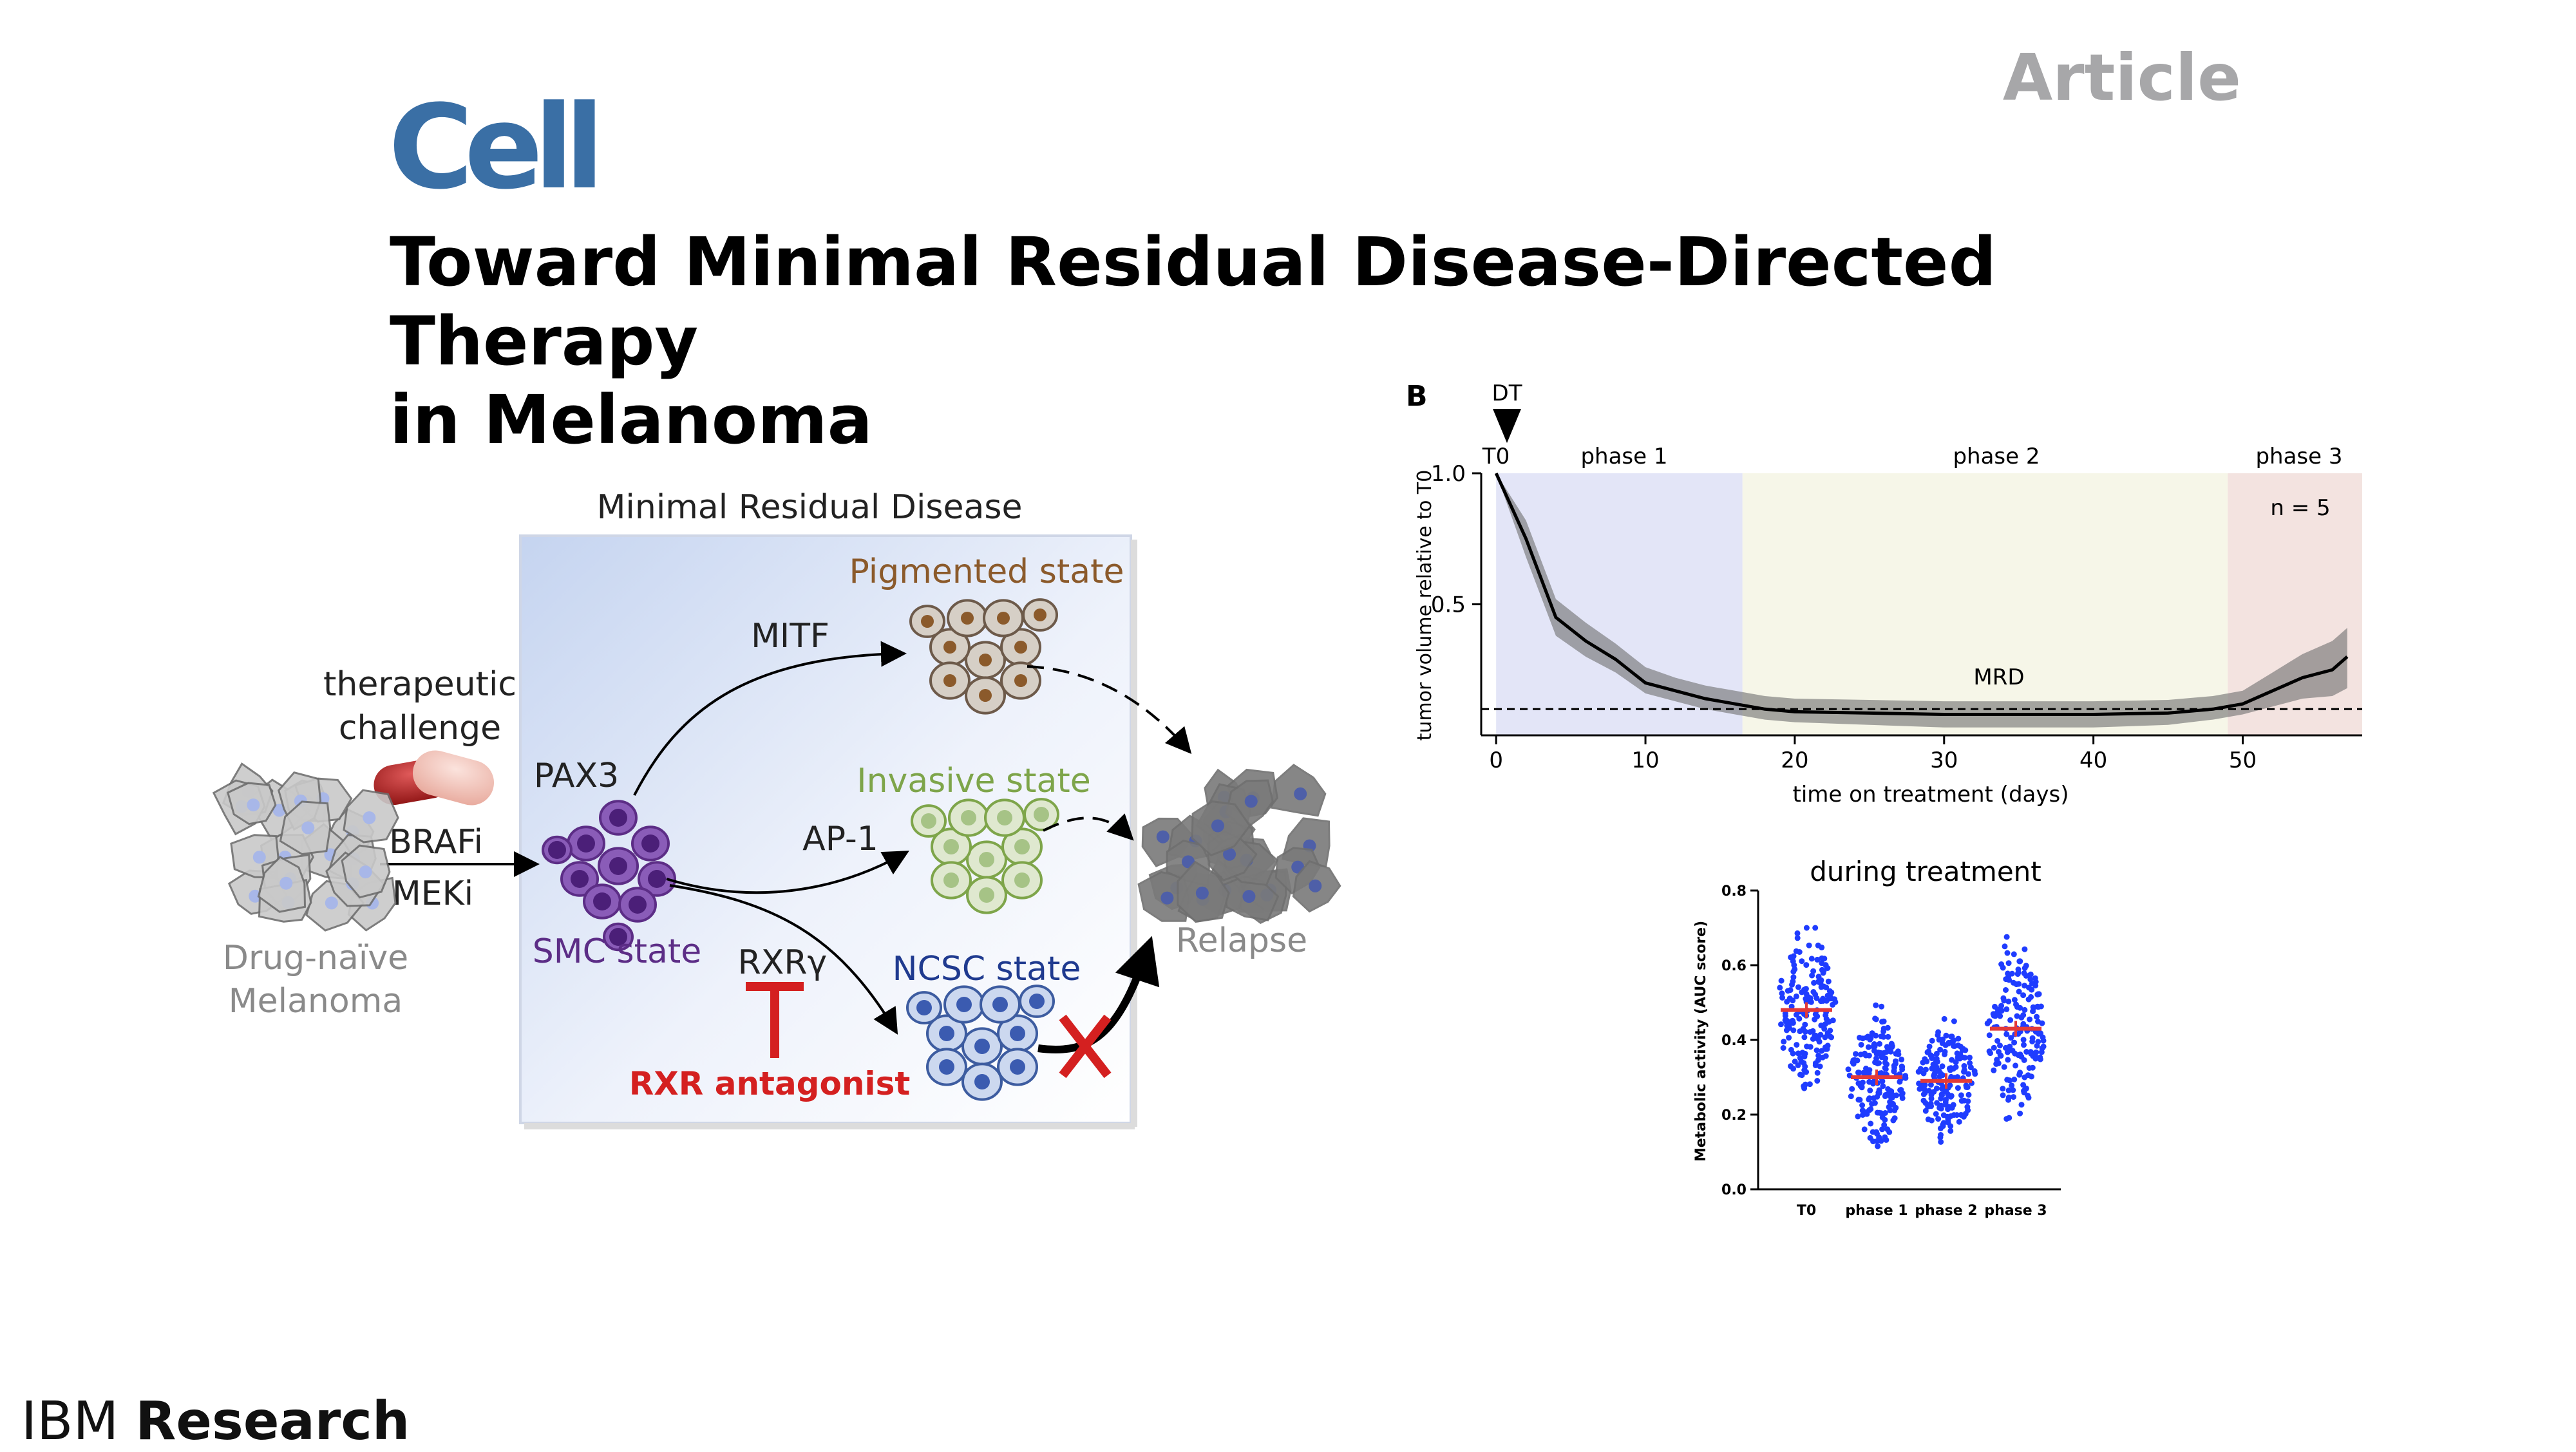 Image resolution: width=2576 pixels, height=1452 pixels. What do you see at coordinates (1496, 456) in the screenshot?
I see `t0-label: T0` at bounding box center [1496, 456].